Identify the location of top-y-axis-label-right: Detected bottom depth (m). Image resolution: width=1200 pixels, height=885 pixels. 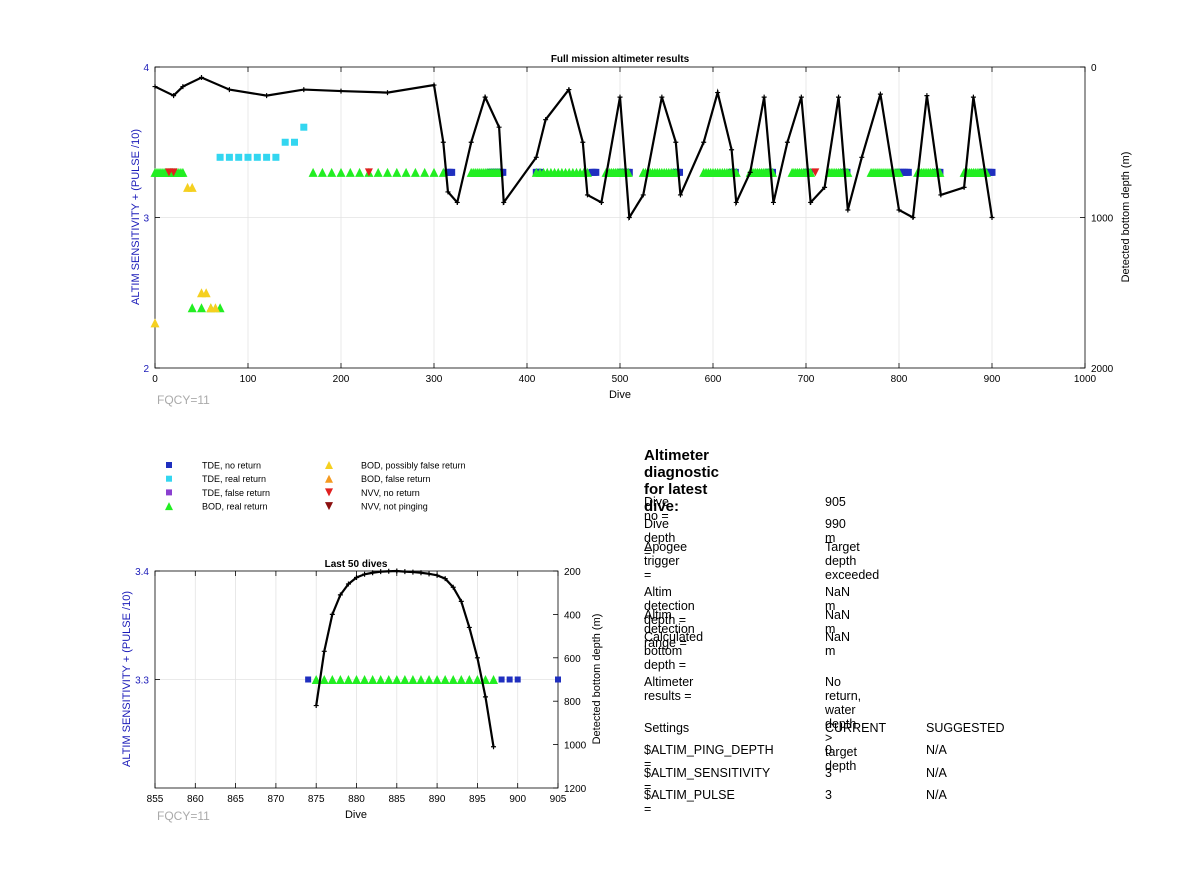
(1126, 217).